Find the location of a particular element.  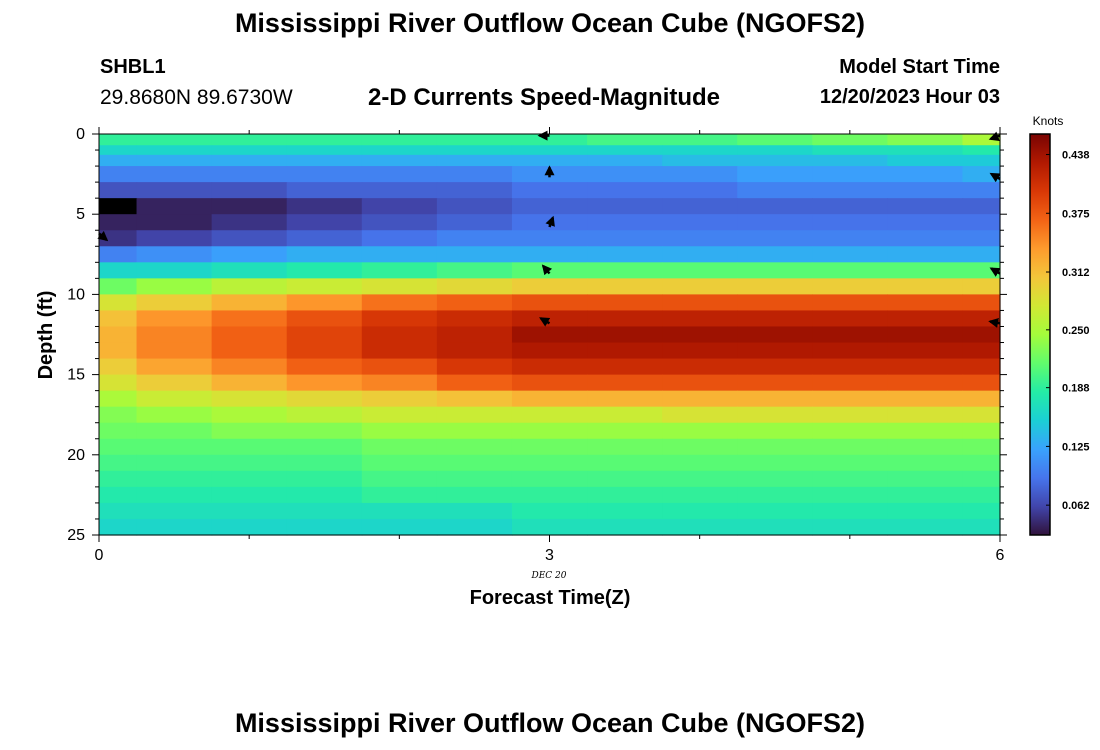

colorbar-ticks: 0.062 0.125 0.188 0.250 0.312 0.375 0.438 is located at coordinates (1068, 331).